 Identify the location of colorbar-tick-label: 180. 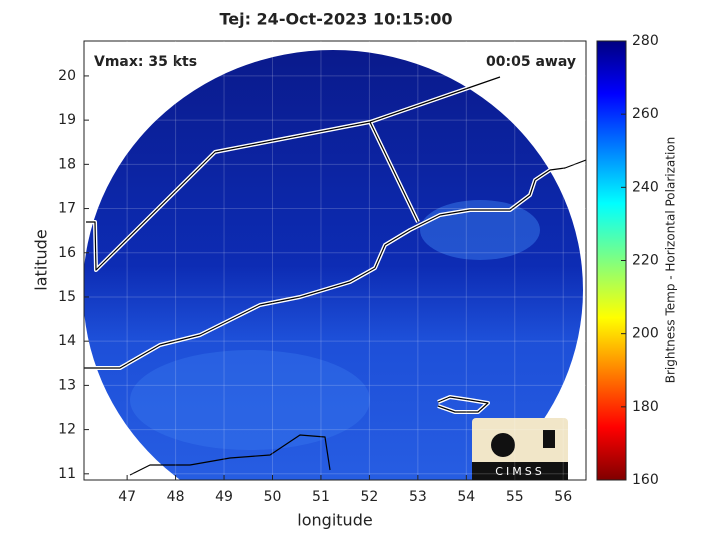
(645, 407).